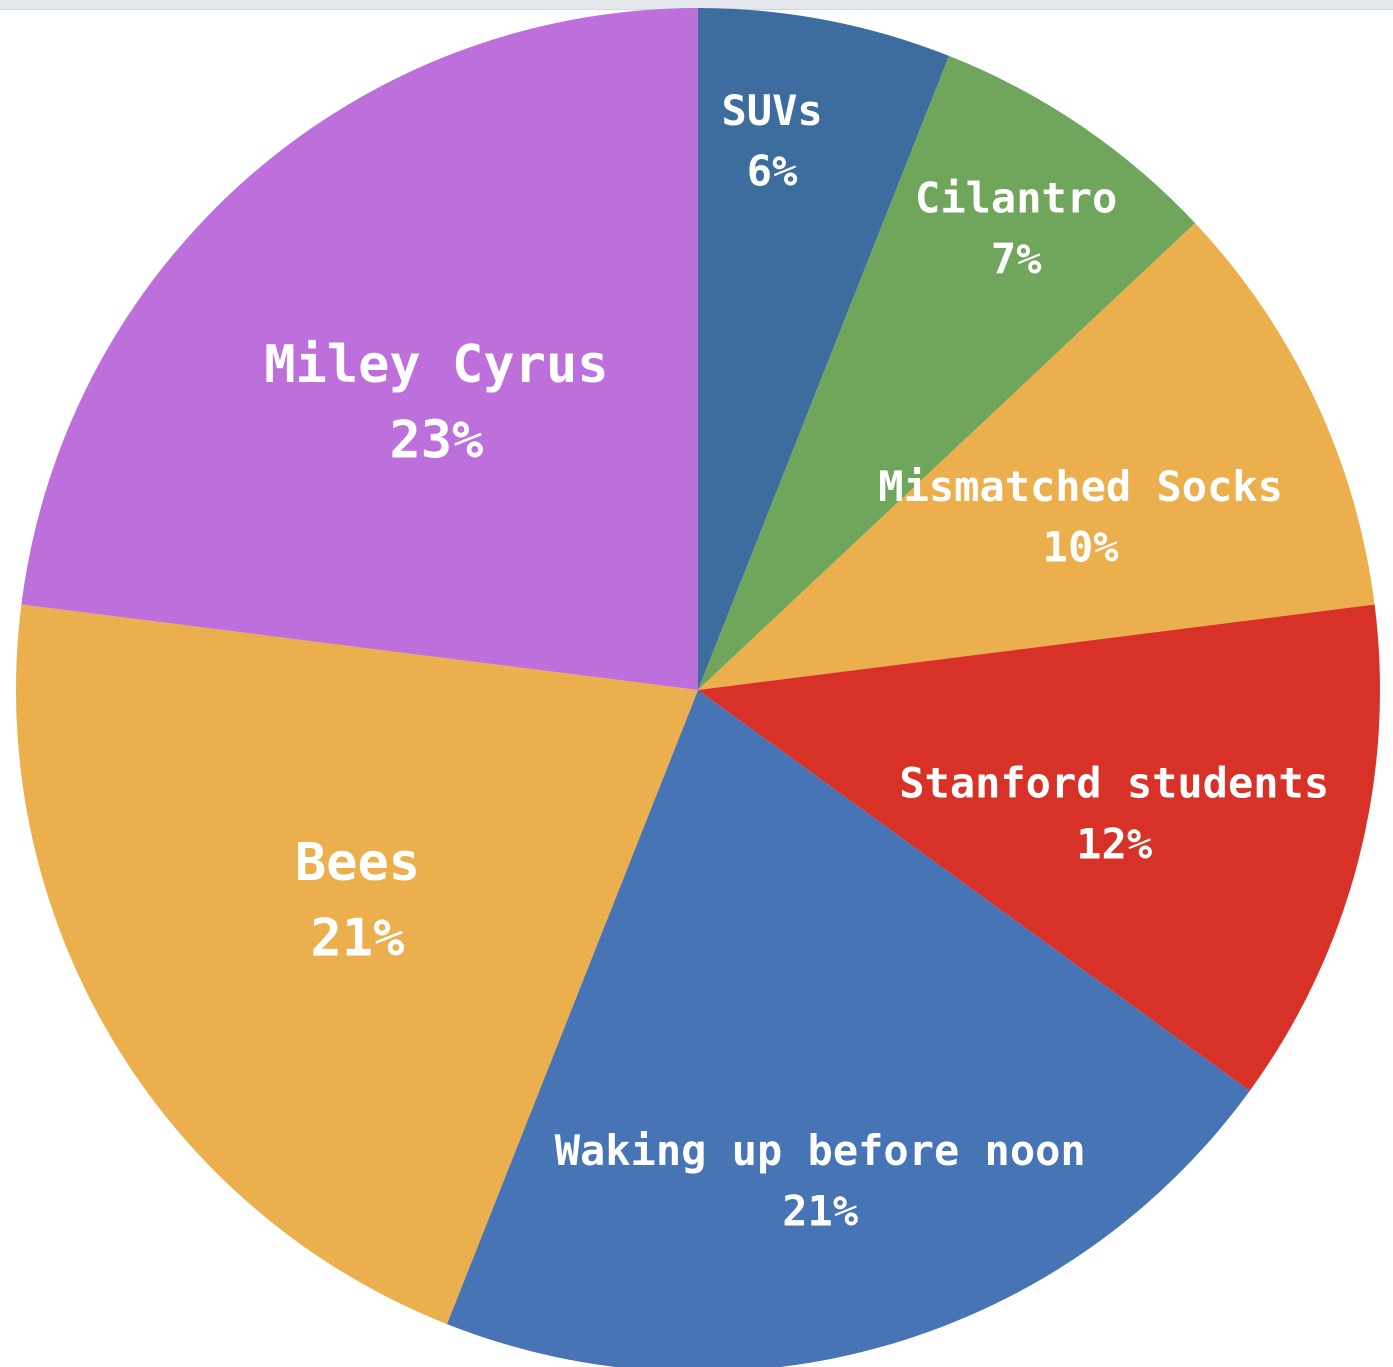 This screenshot has height=1367, width=1393. Describe the element at coordinates (824, 349) in the screenshot. I see `pie-slice-suvs` at that location.